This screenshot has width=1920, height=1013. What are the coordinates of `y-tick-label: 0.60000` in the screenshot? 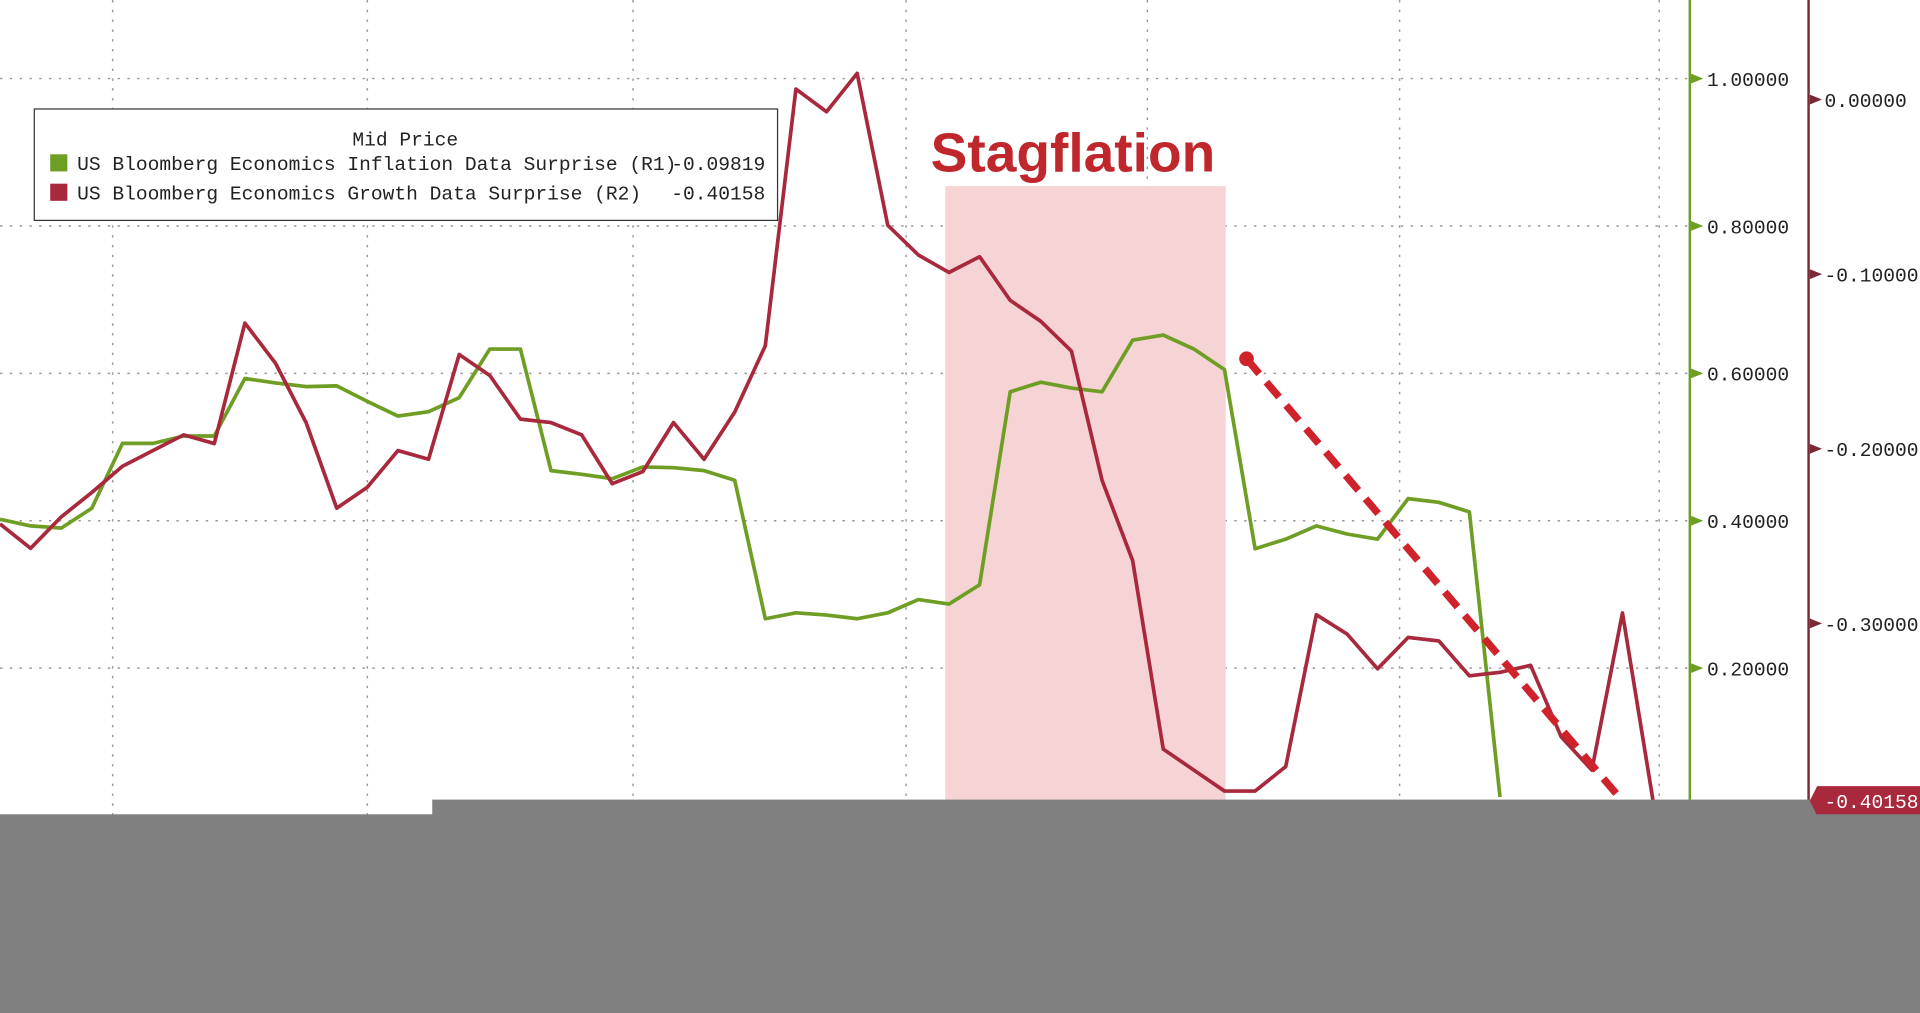 It's located at (1748, 376).